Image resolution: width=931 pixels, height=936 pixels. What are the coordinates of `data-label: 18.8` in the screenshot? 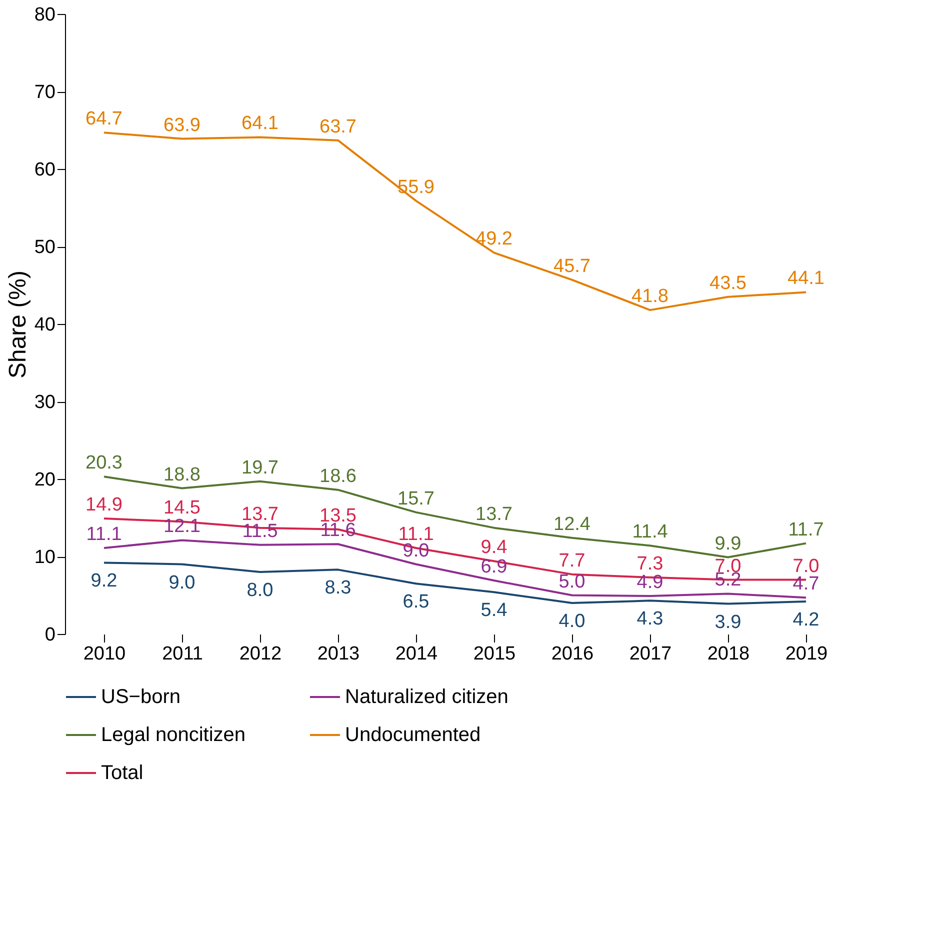 It's located at (182, 475).